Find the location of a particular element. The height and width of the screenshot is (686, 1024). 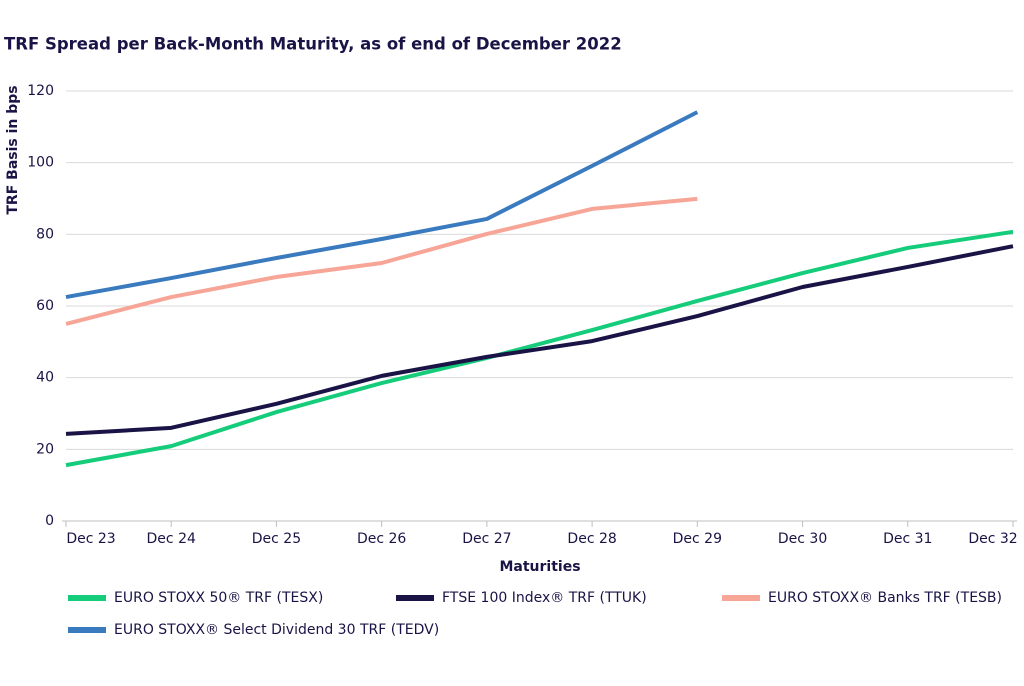

y-tick-label: 100 is located at coordinates (40, 163).